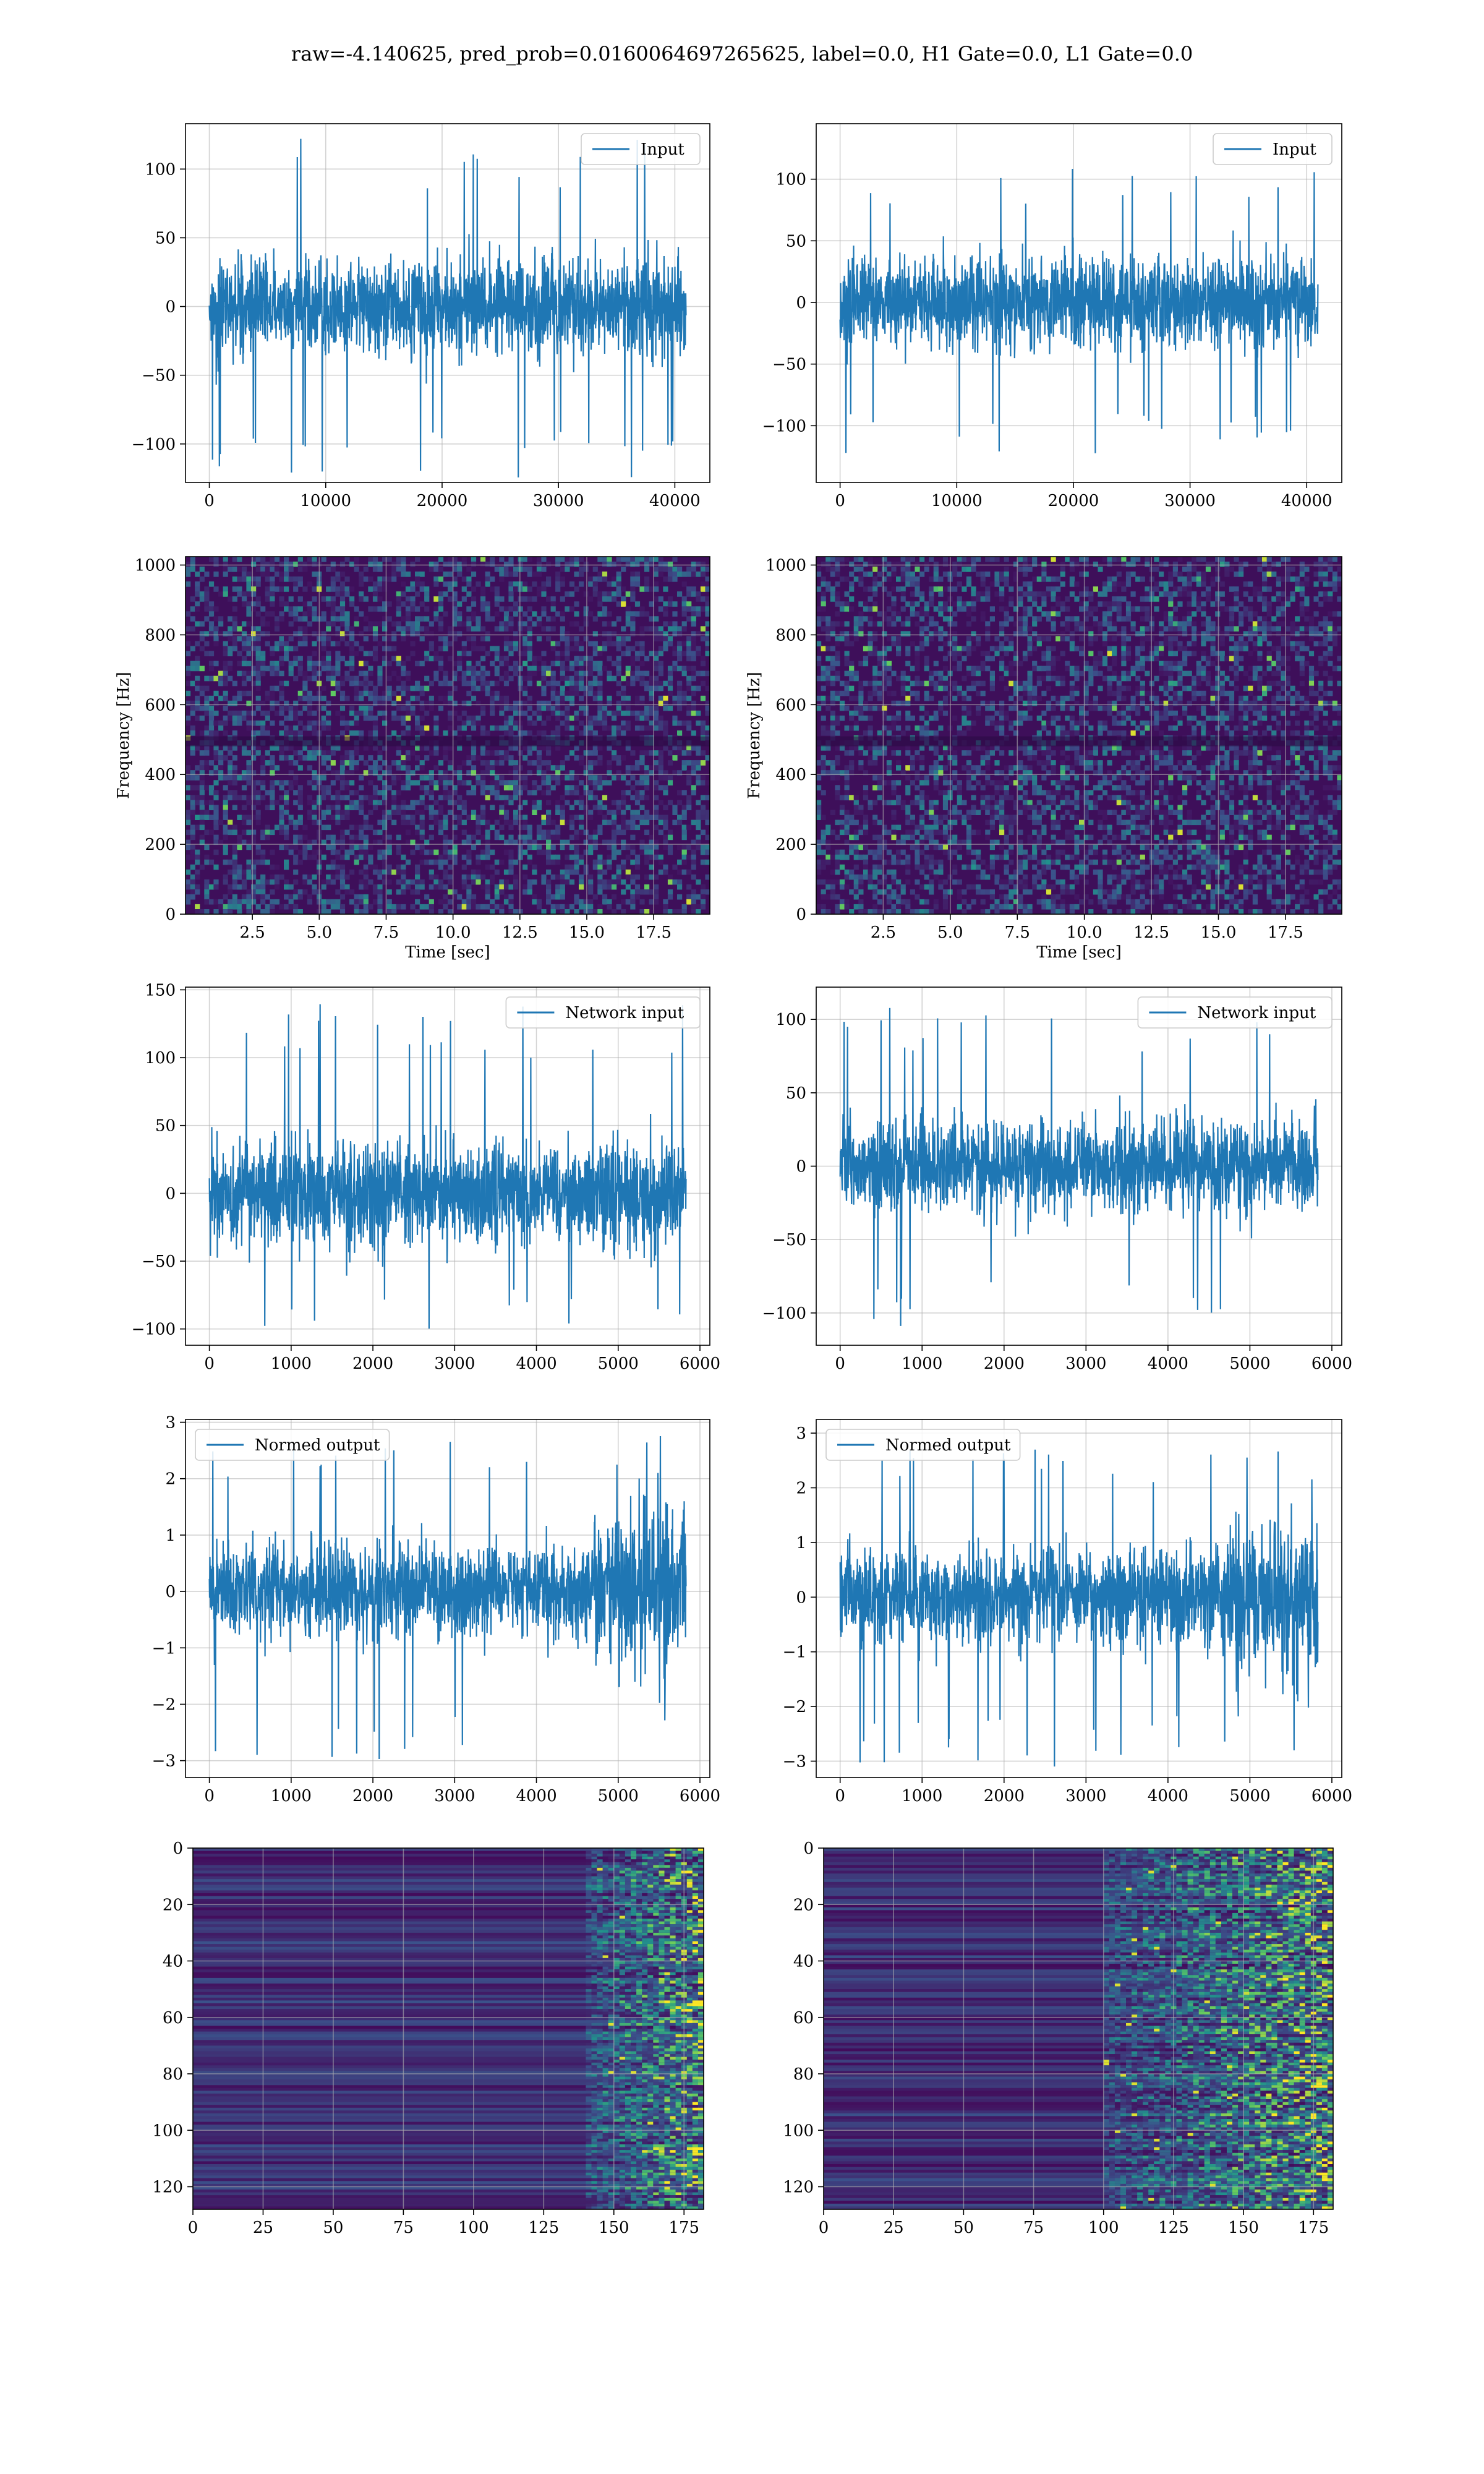 Image resolution: width=1484 pixels, height=2474 pixels. Describe the element at coordinates (662, 149) in the screenshot. I see `legend-label: Input` at that location.